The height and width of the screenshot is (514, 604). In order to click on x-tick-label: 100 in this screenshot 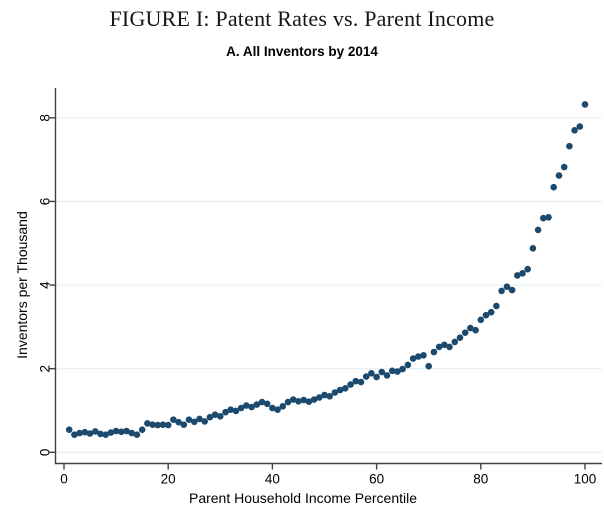, I will do `click(585, 479)`.